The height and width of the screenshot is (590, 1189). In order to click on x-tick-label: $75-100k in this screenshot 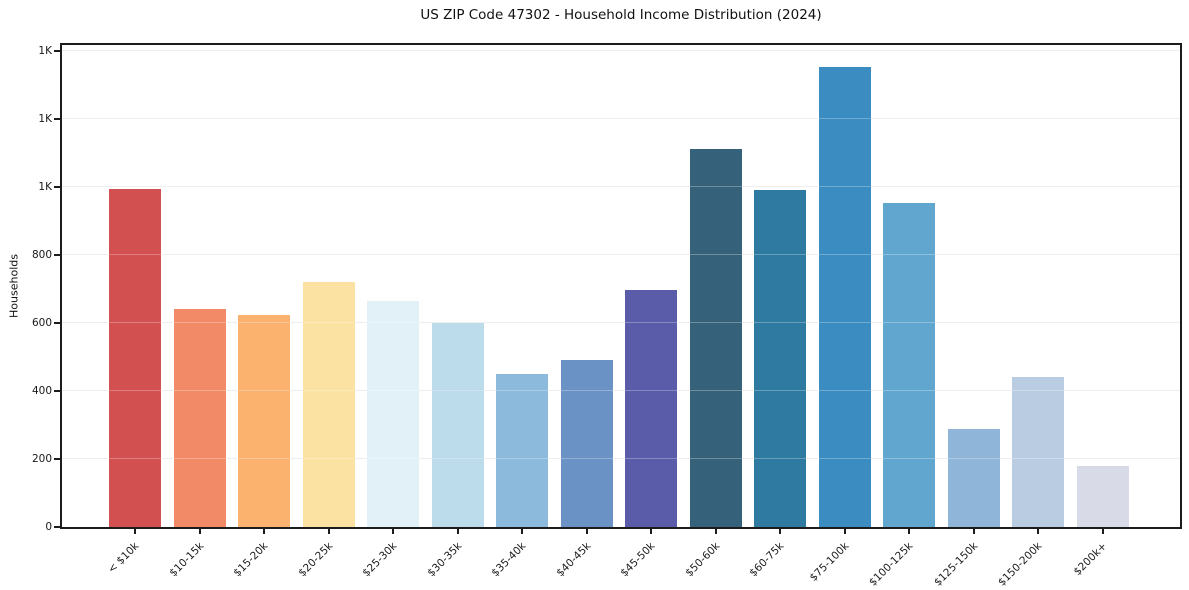, I will do `click(829, 562)`.